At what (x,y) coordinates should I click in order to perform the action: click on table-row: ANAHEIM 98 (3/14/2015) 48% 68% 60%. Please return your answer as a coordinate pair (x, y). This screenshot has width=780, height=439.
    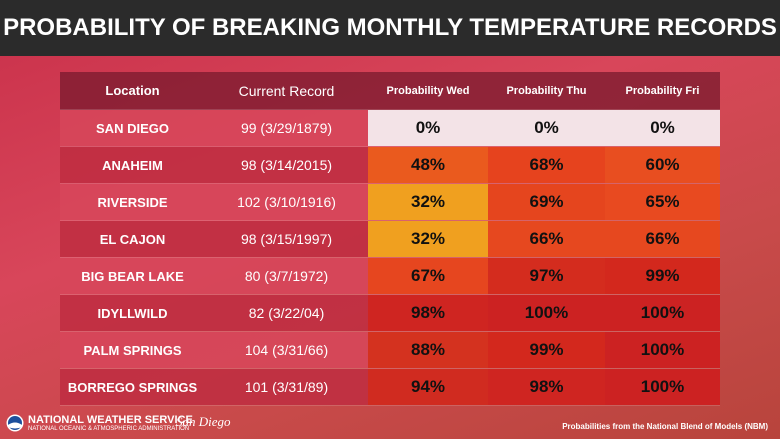
    Looking at the image, I should click on (390, 165).